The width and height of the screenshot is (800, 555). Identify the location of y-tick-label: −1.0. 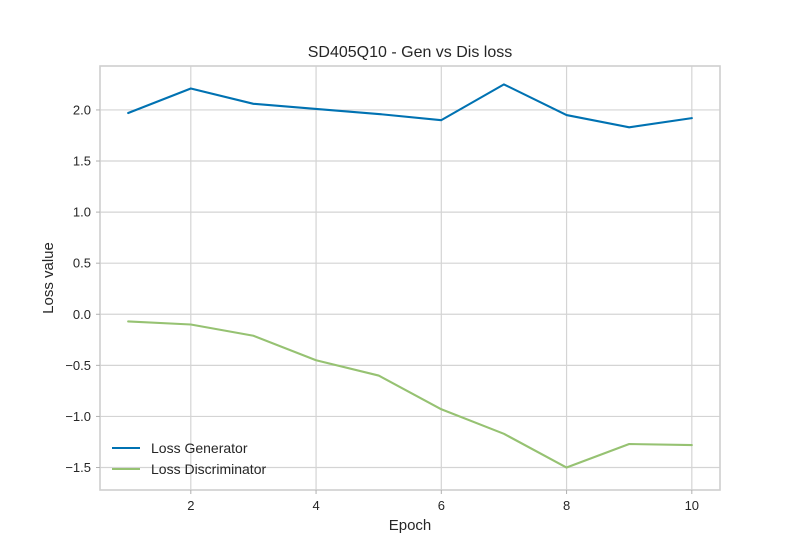
(78, 416).